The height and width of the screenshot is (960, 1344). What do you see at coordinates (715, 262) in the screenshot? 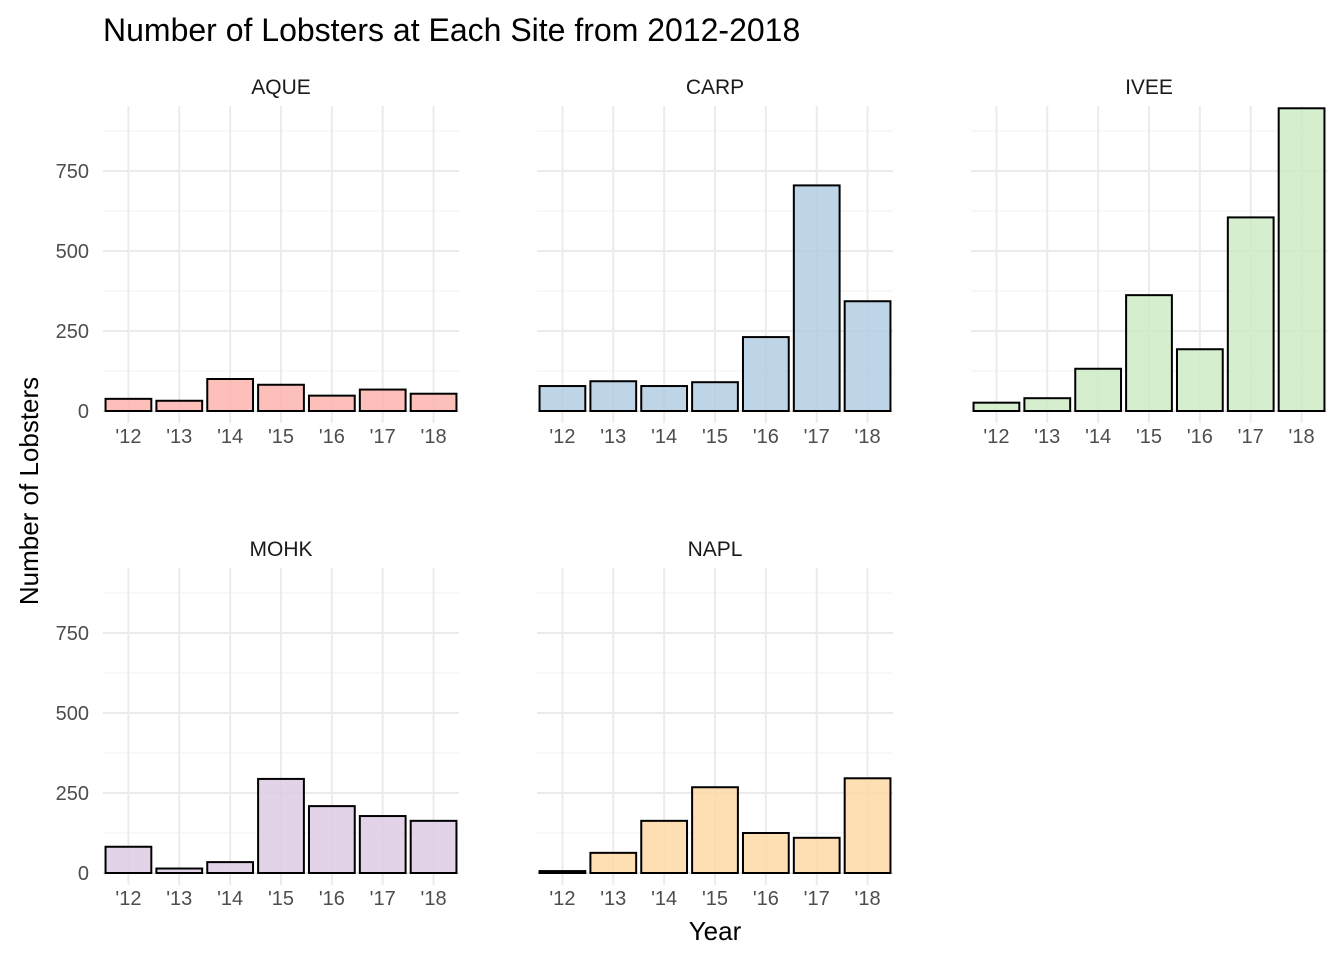
I see `facet-panel-carp: CARP '12 '13 '14 '15 '16 '17 '18` at bounding box center [715, 262].